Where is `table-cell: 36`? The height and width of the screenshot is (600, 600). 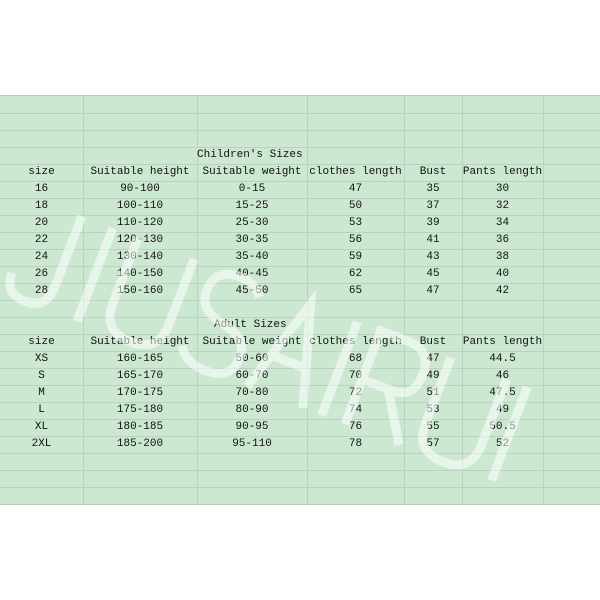
table-cell: 36 is located at coordinates (502, 240).